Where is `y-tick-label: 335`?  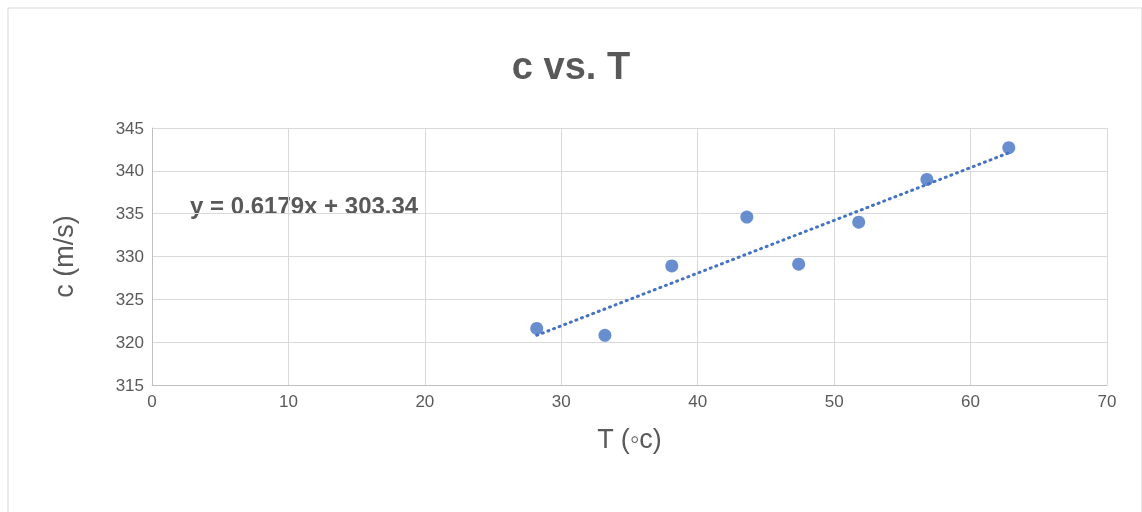
y-tick-label: 335 is located at coordinates (129, 214).